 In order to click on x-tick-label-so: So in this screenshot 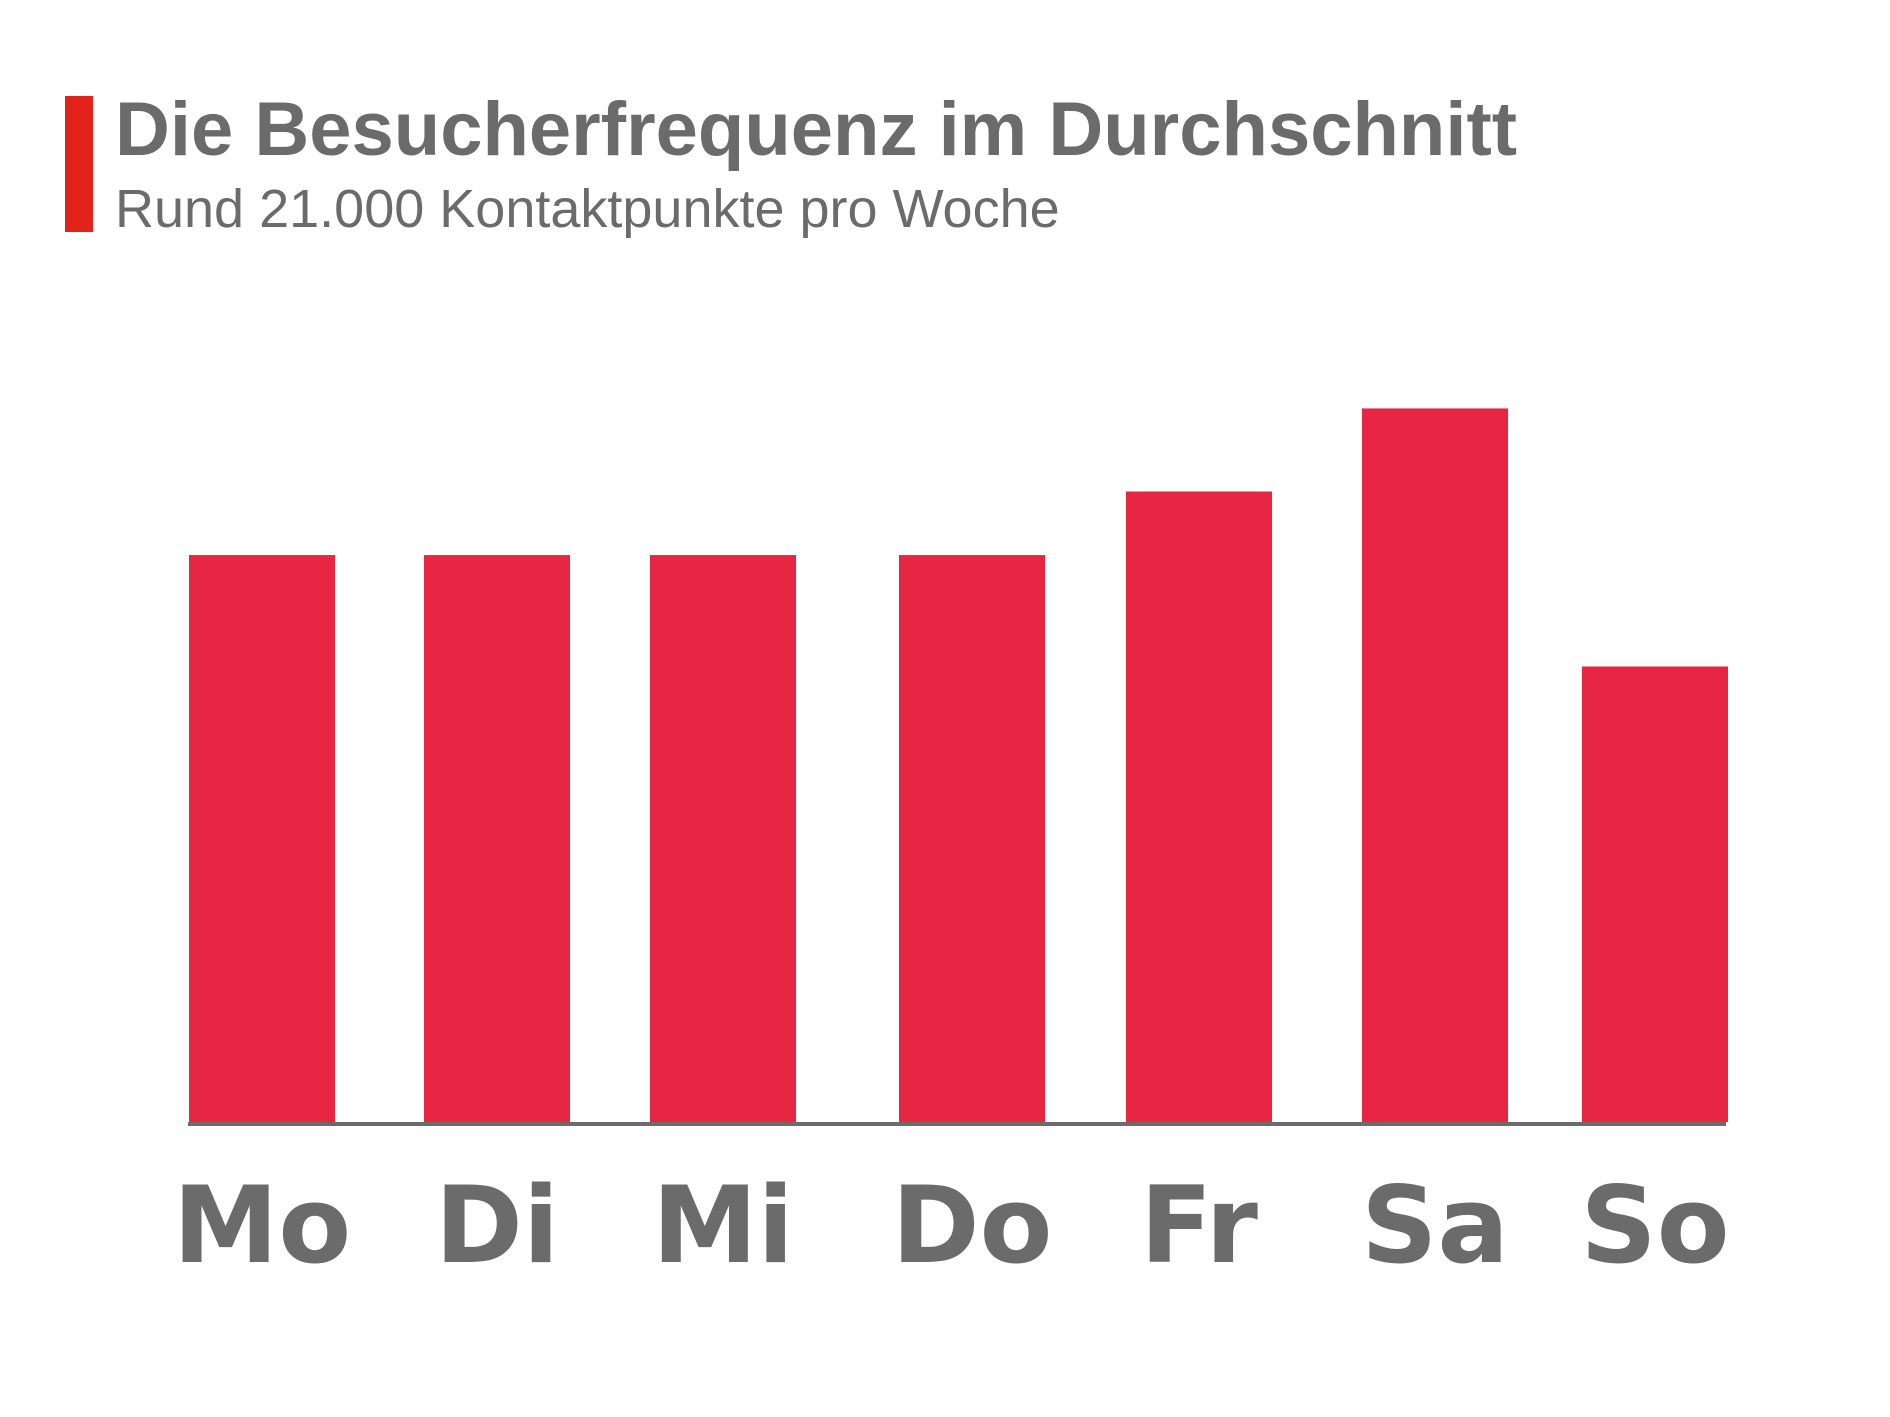, I will do `click(1654, 1225)`.